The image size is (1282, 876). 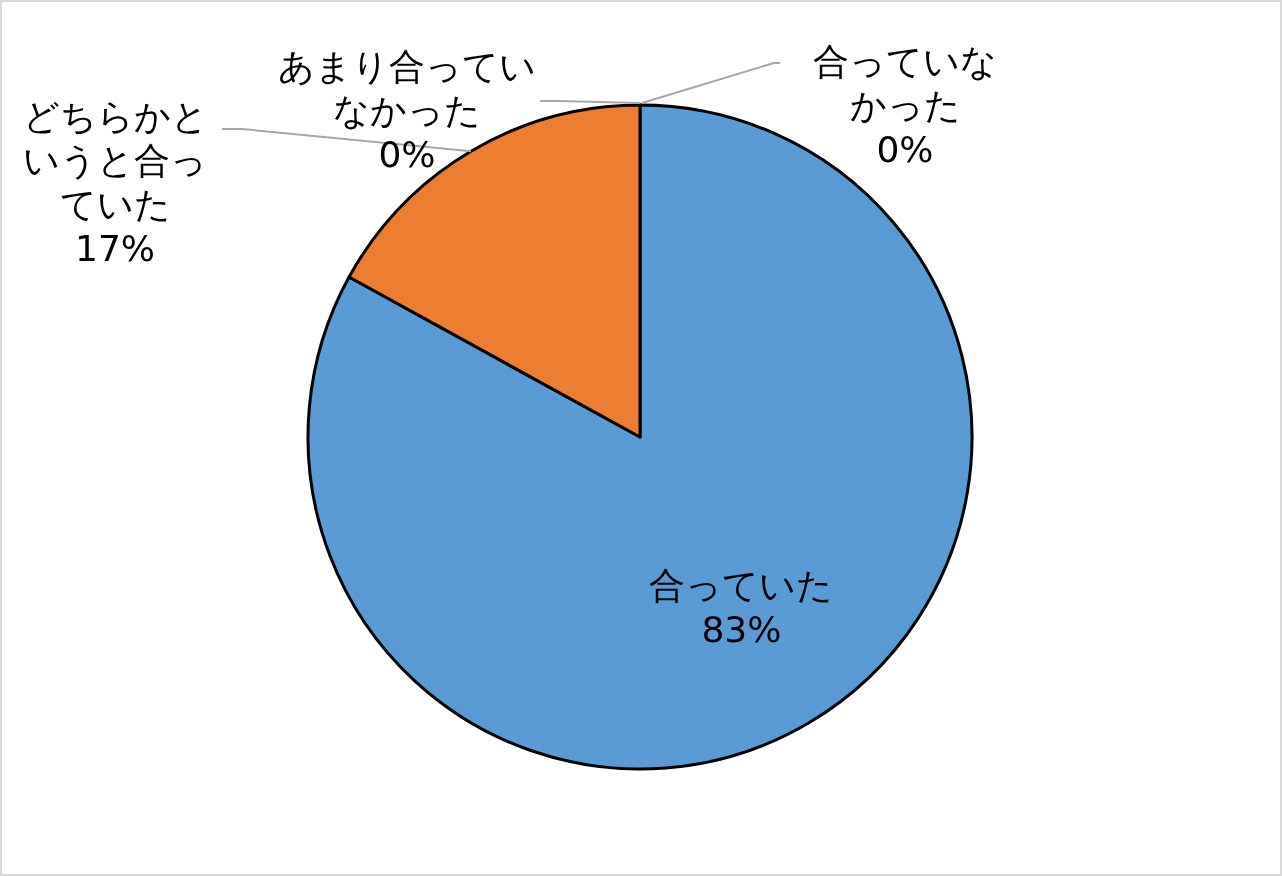 I want to click on category-label: あまり合っていなかった, so click(x=407, y=88).